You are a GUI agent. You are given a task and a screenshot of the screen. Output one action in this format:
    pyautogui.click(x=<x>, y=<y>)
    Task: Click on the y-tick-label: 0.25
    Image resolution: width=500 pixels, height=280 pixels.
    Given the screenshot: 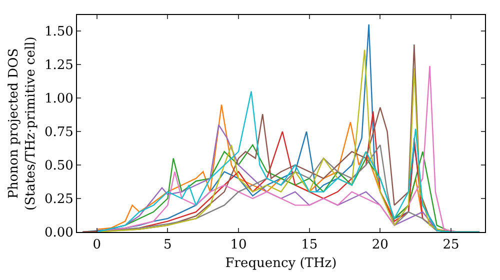 What is the action you would take?
    pyautogui.click(x=59, y=200)
    